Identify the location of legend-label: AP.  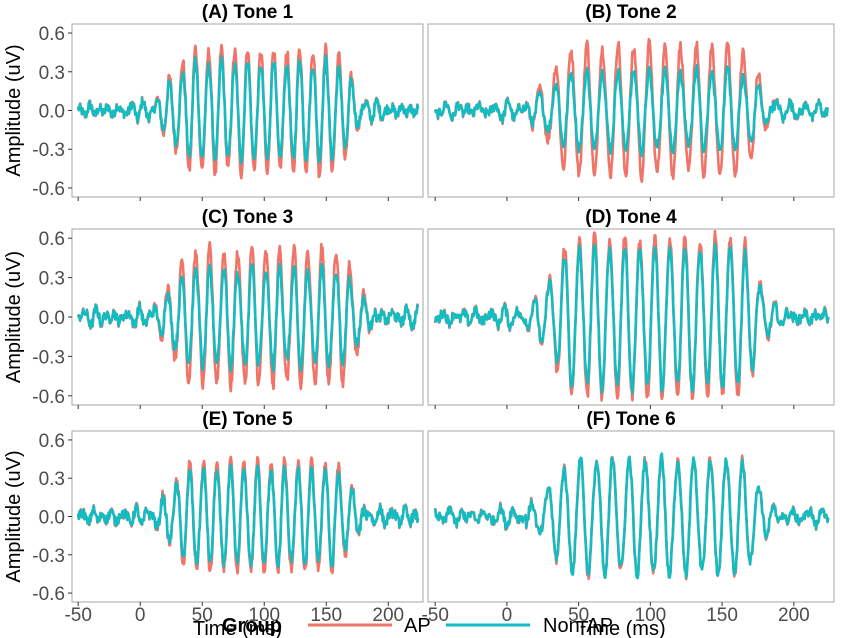
(417, 626).